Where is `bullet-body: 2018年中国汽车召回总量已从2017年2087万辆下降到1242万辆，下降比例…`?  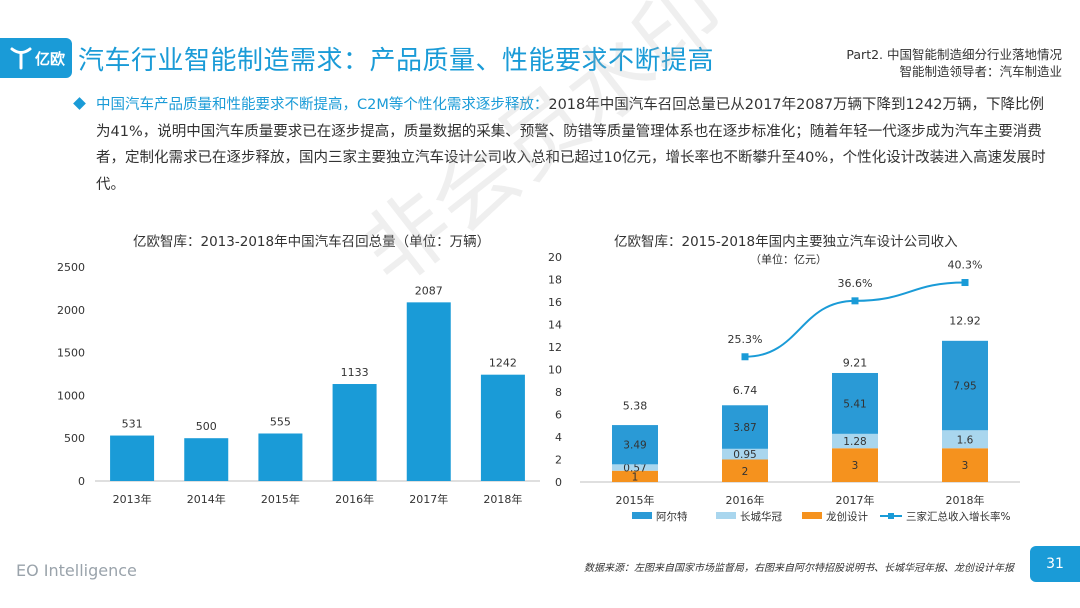 bullet-body: 2018年中国汽车召回总量已从2017年2087万辆下降到1242万辆，下降比例… is located at coordinates (571, 145).